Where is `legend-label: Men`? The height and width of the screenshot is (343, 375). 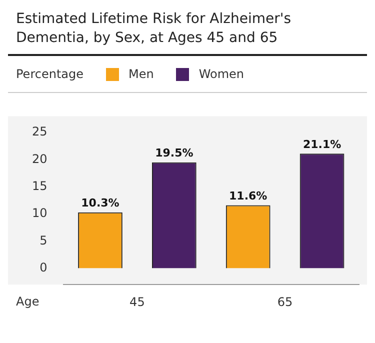
legend-label: Men is located at coordinates (141, 74).